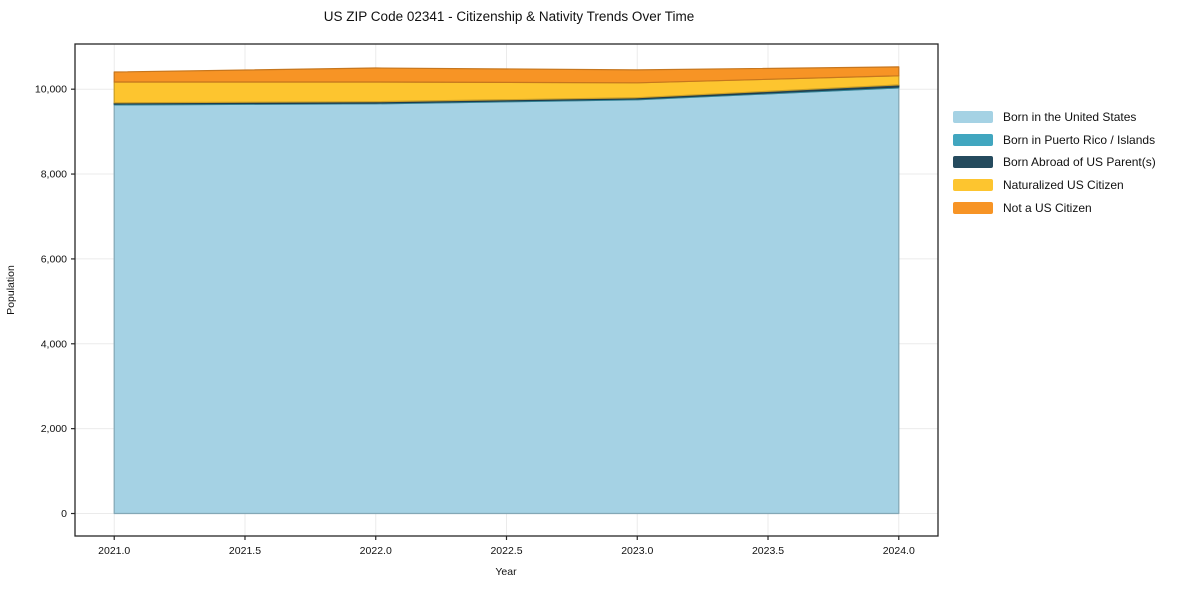 Image resolution: width=1189 pixels, height=590 pixels. I want to click on legend-item: Born Abroad of US Parent(s), so click(1054, 162).